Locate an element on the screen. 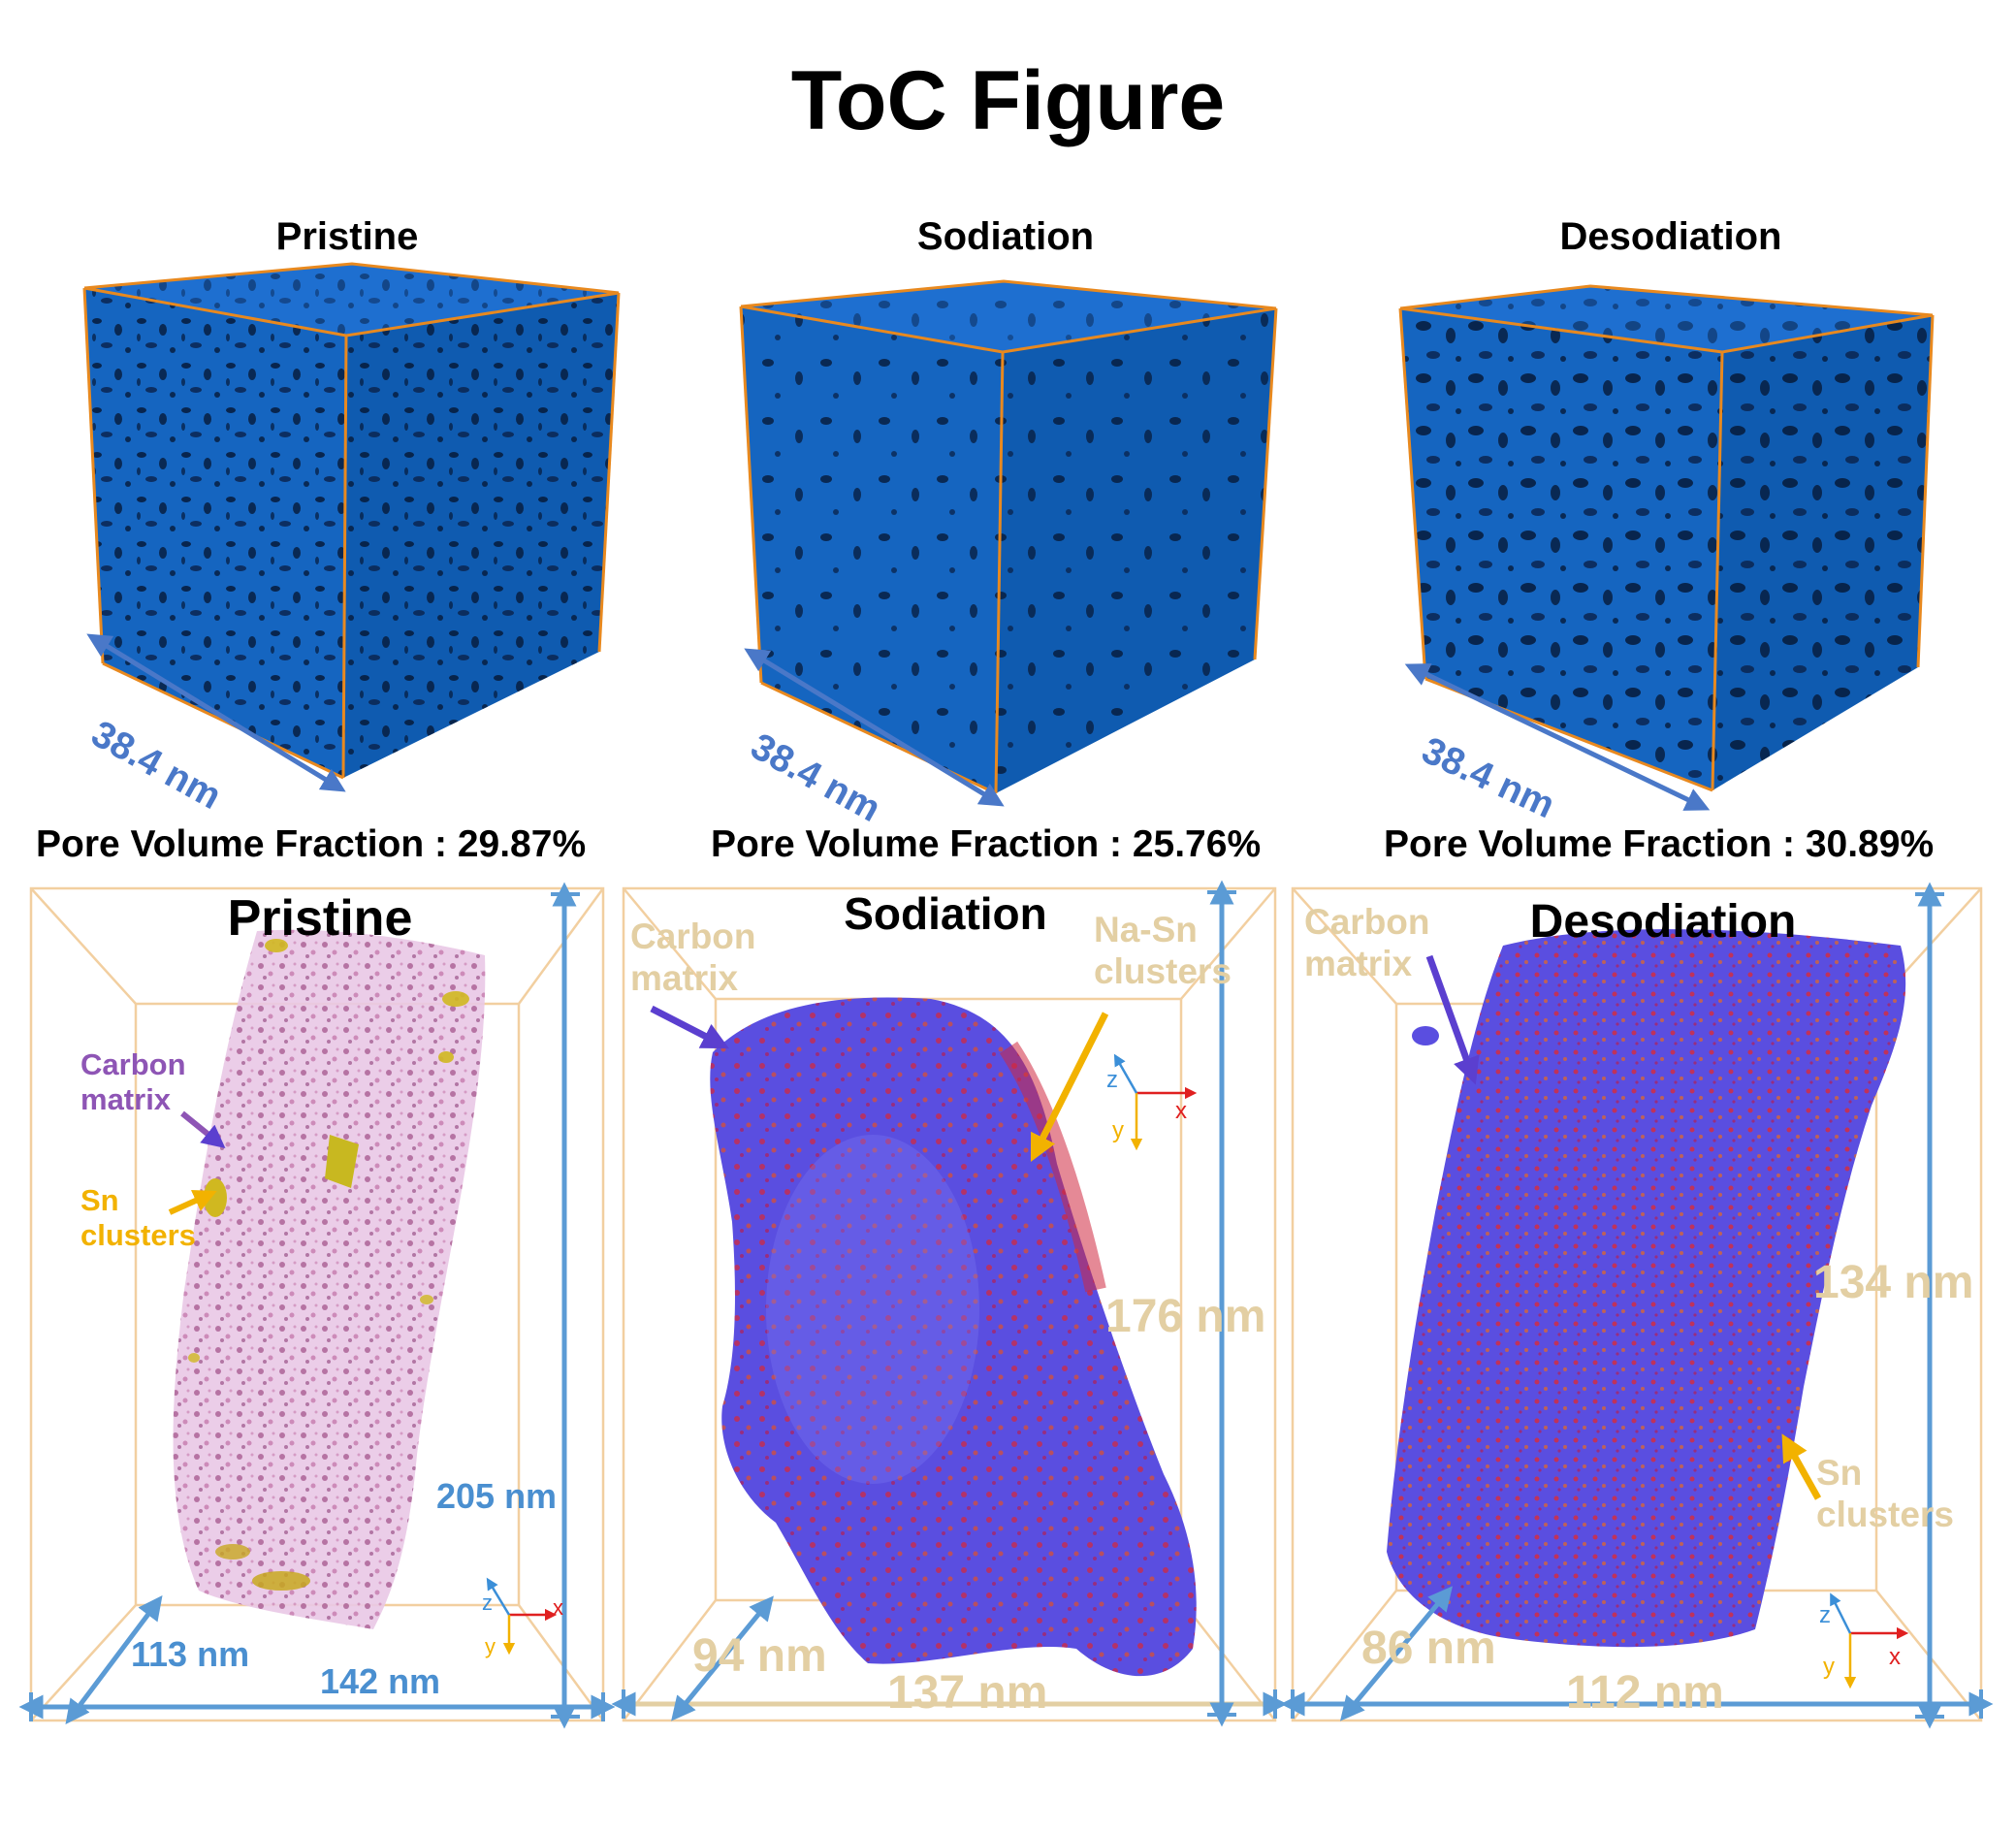 The image size is (2016, 1833). dim-depth-sodiation is located at coordinates (722, 1658).